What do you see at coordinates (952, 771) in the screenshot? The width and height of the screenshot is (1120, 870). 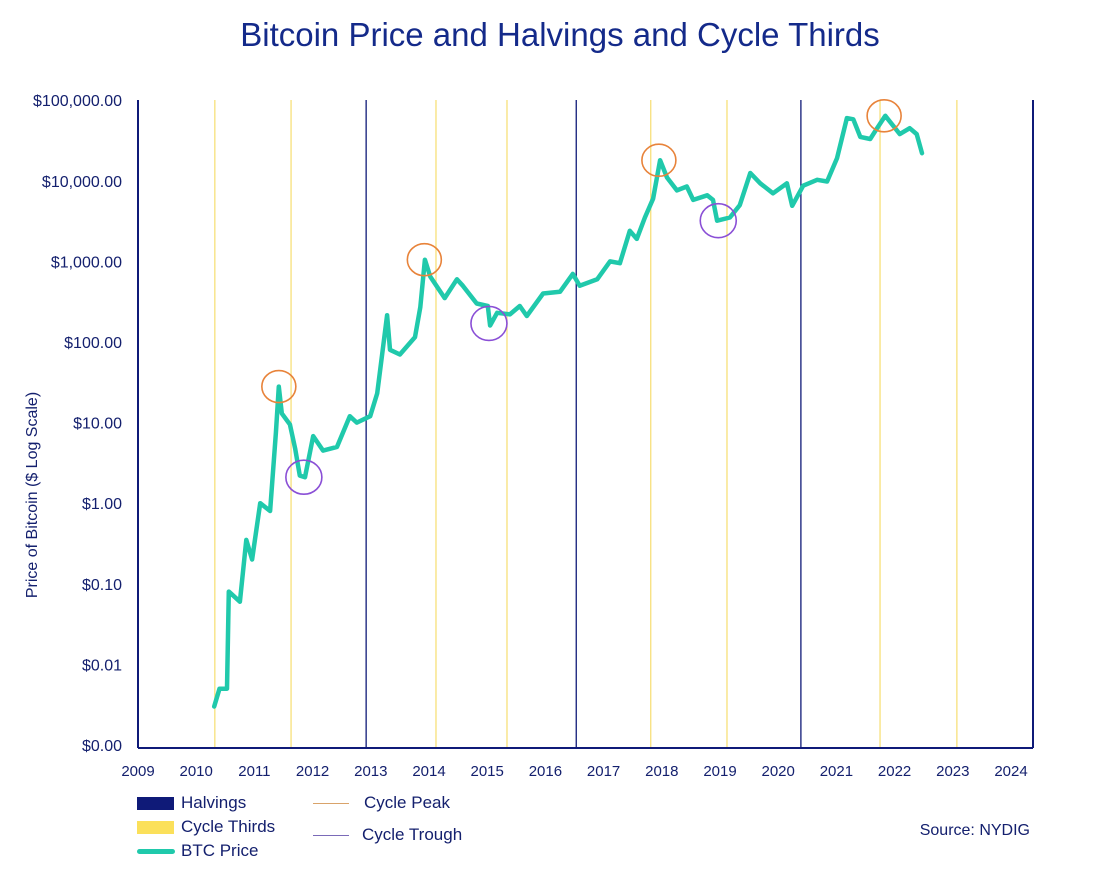 I see `x-tick-label: 2023` at bounding box center [952, 771].